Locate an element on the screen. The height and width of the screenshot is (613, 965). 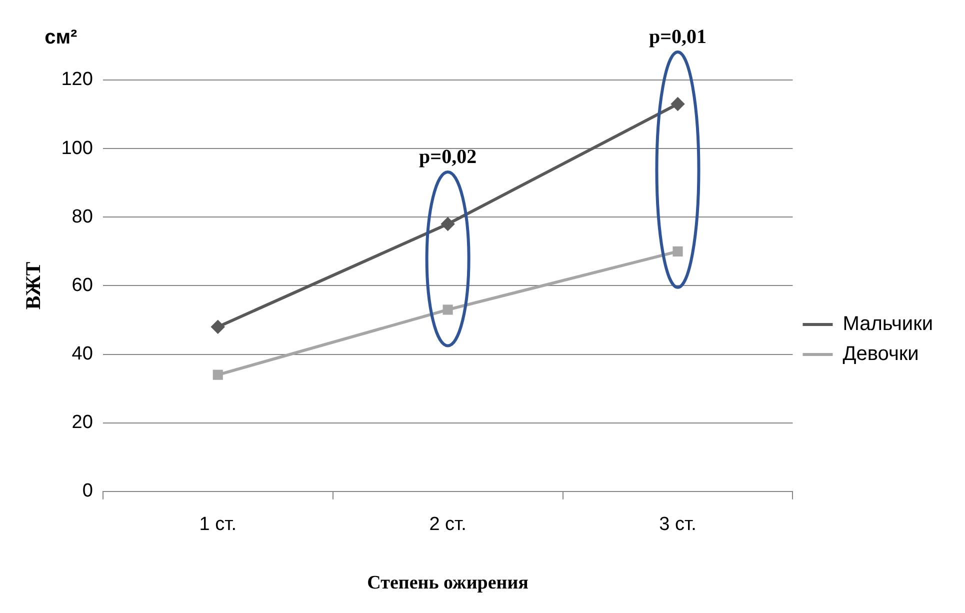
annotation: p=0,02 is located at coordinates (448, 157).